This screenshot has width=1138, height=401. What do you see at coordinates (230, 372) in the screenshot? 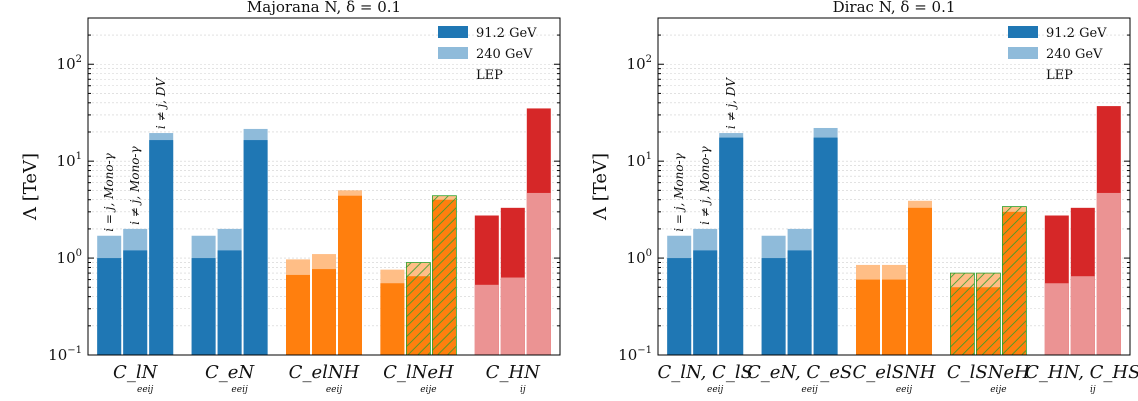
I see `x-tick-label: C_eN` at bounding box center [230, 372].